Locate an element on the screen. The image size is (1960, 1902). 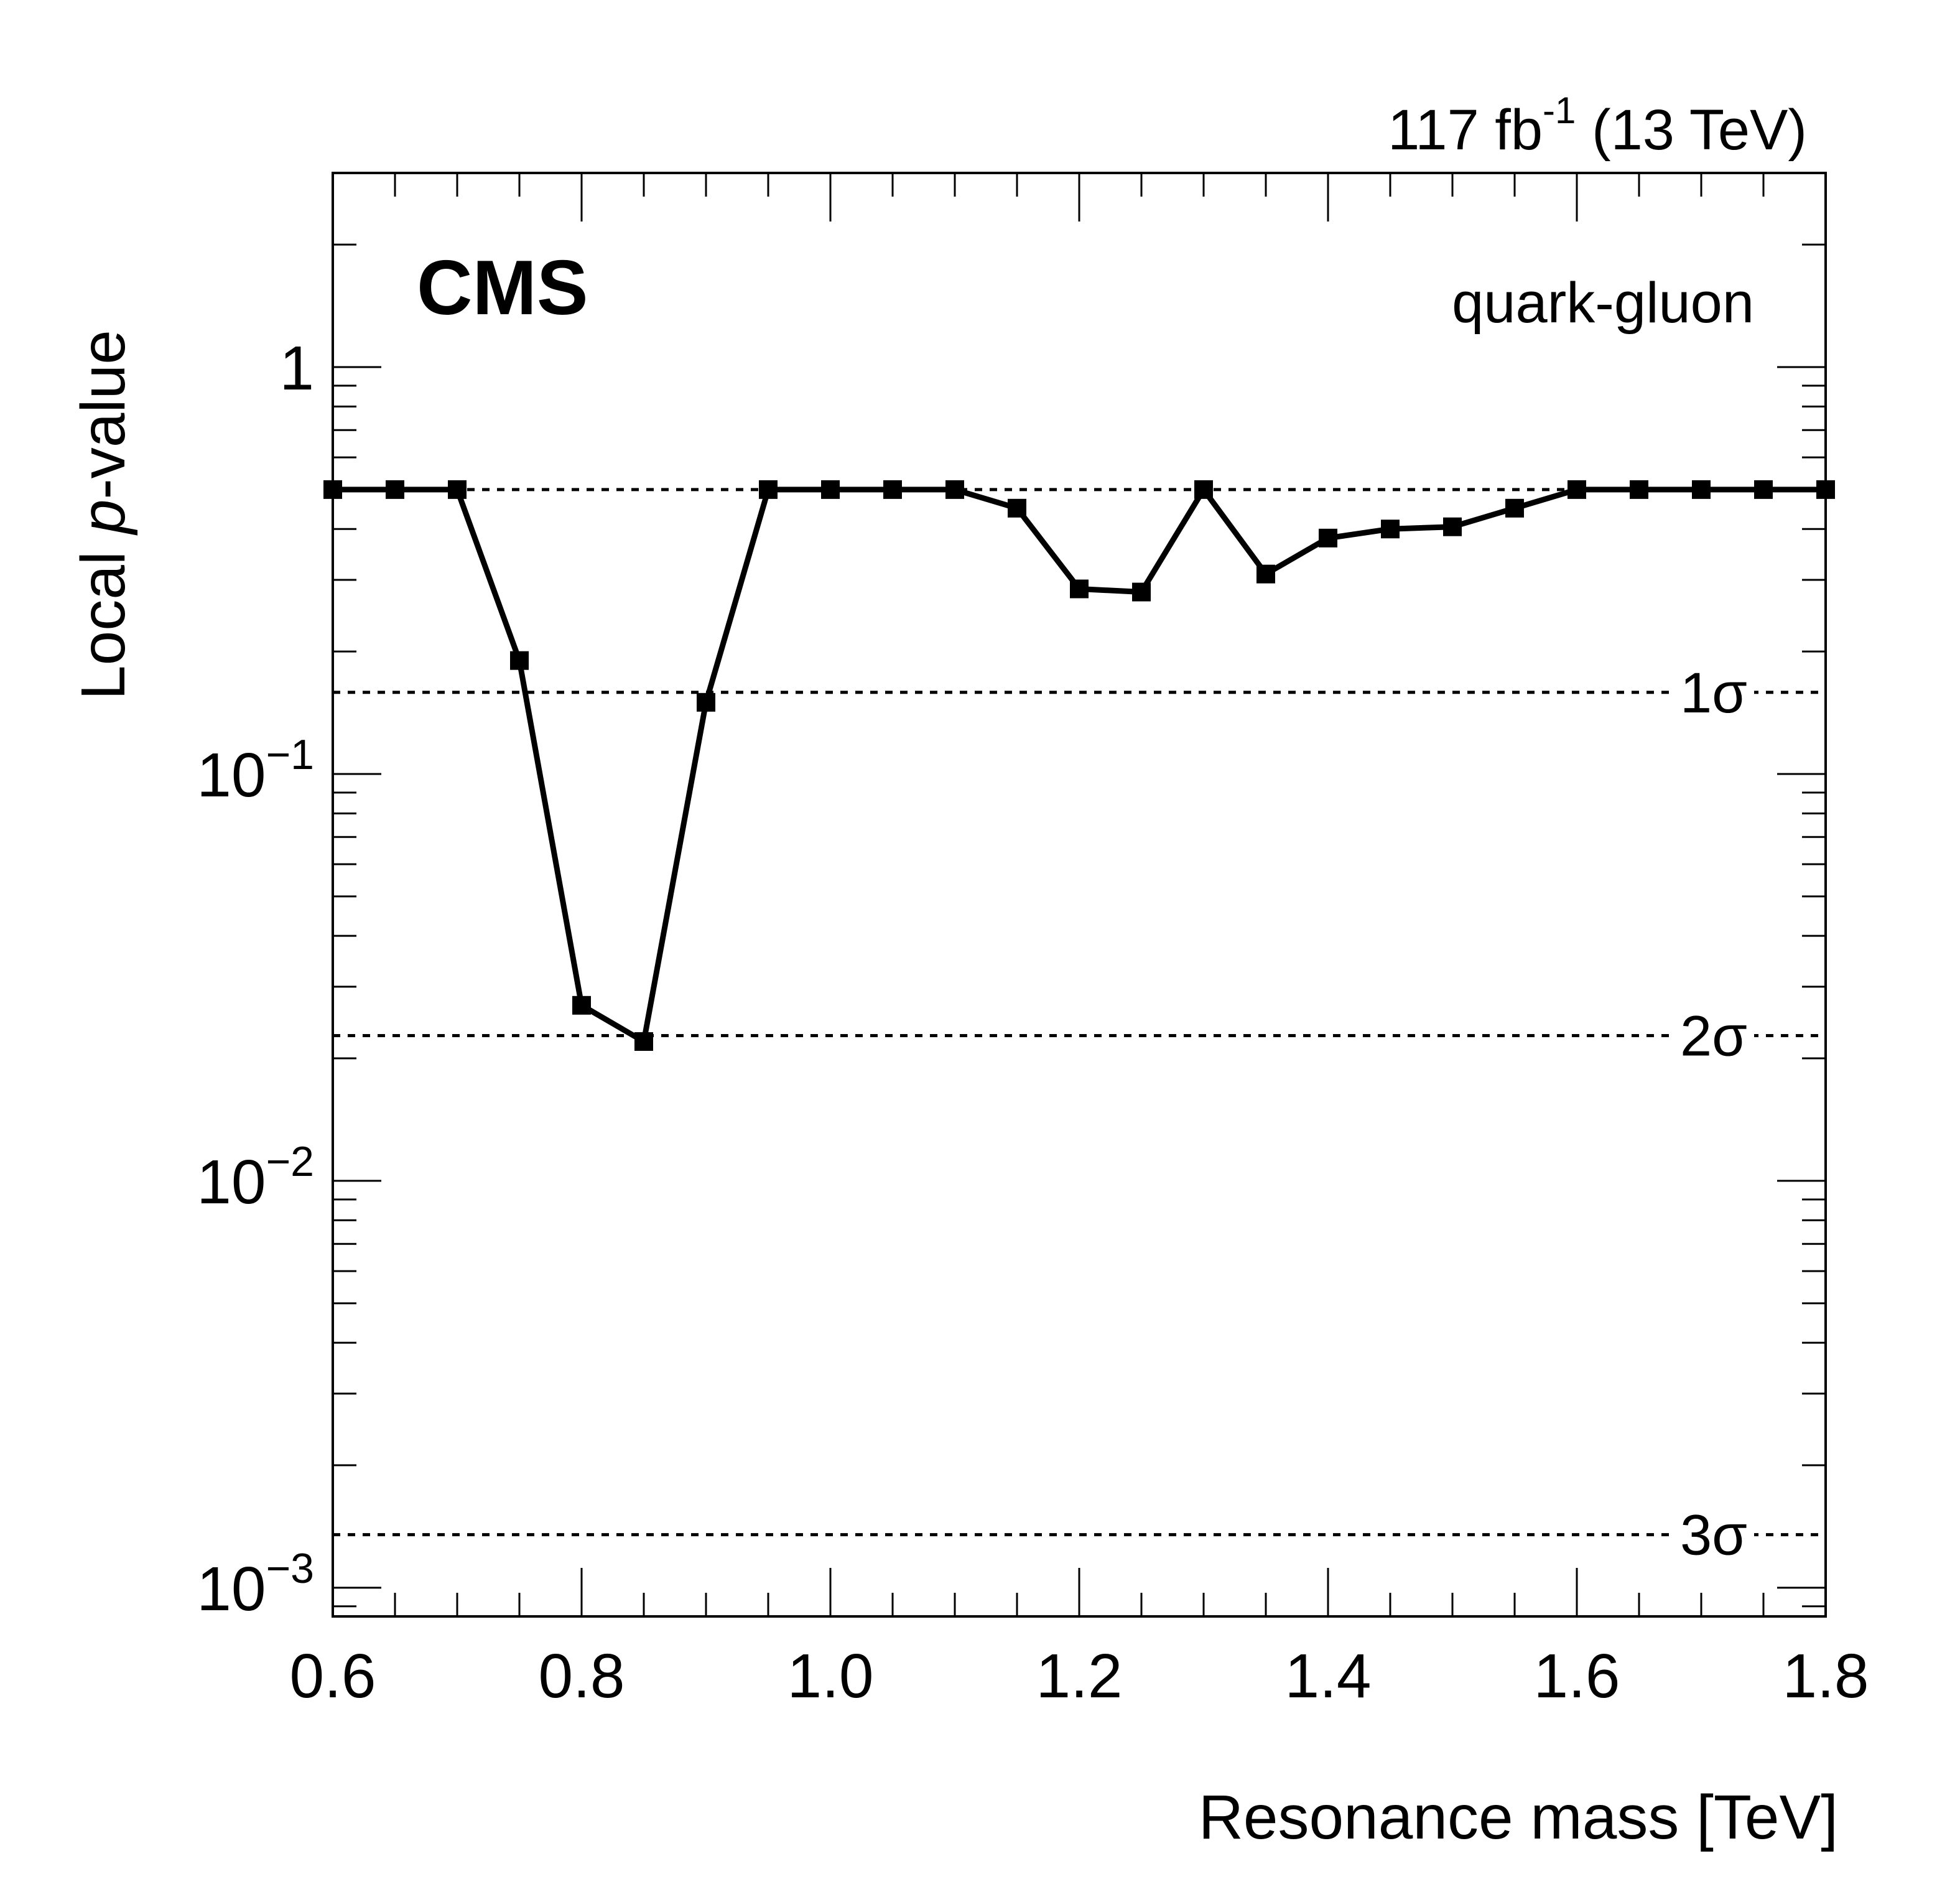
x-axis-title: Resonance mass [TeV] is located at coordinates (1518, 1817).